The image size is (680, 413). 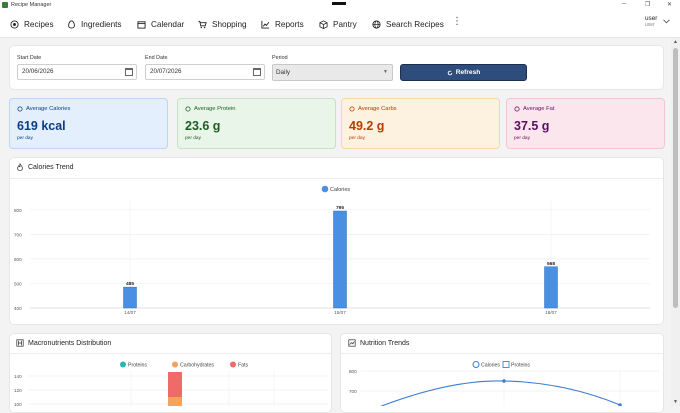 What do you see at coordinates (376, 24) in the screenshot?
I see `globe-icon` at bounding box center [376, 24].